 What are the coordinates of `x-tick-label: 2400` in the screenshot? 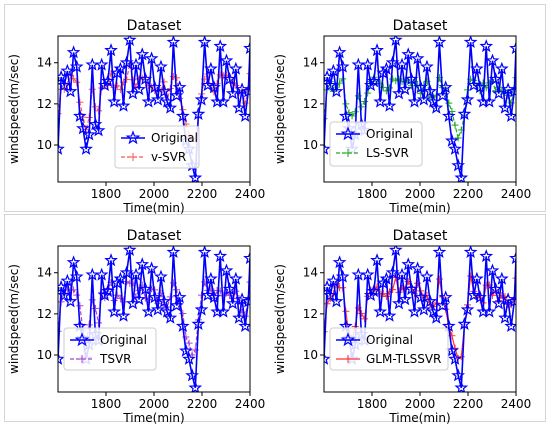 It's located at (516, 194).